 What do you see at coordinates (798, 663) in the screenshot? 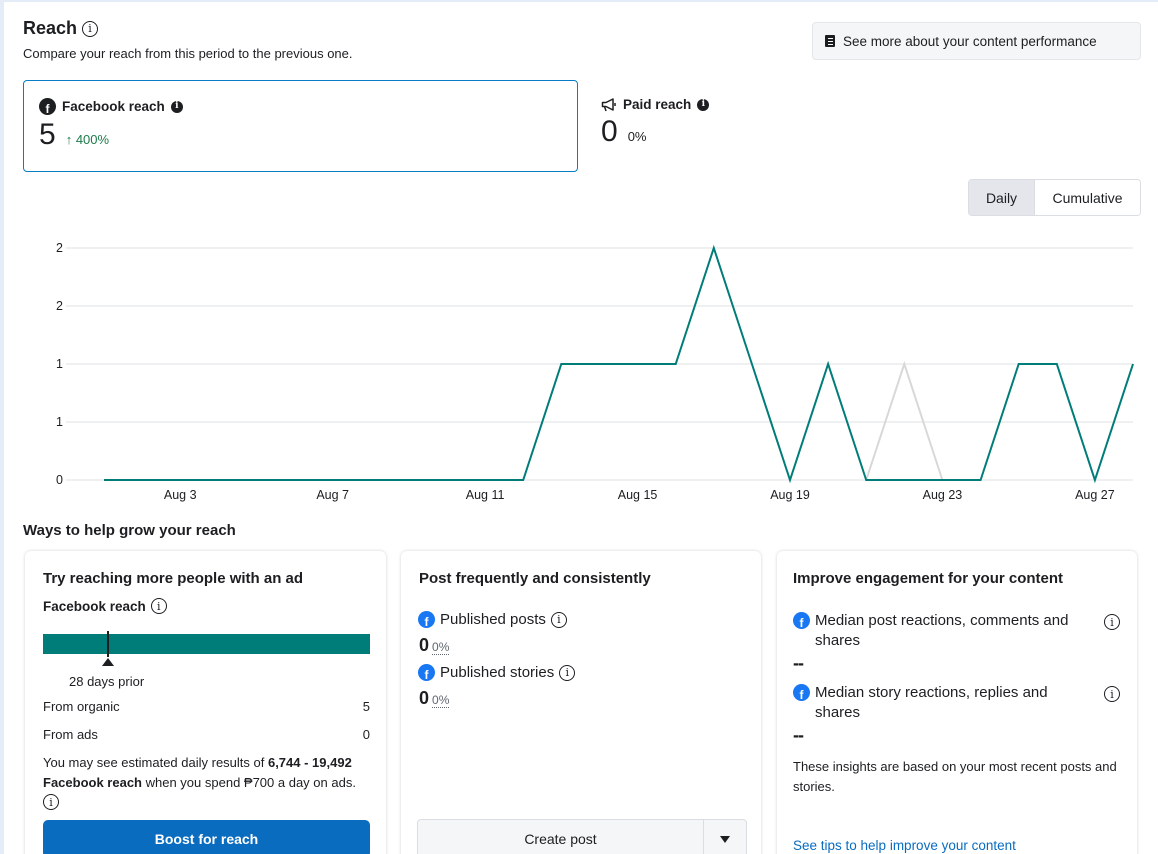
I see `post-reactions-value: --` at bounding box center [798, 663].